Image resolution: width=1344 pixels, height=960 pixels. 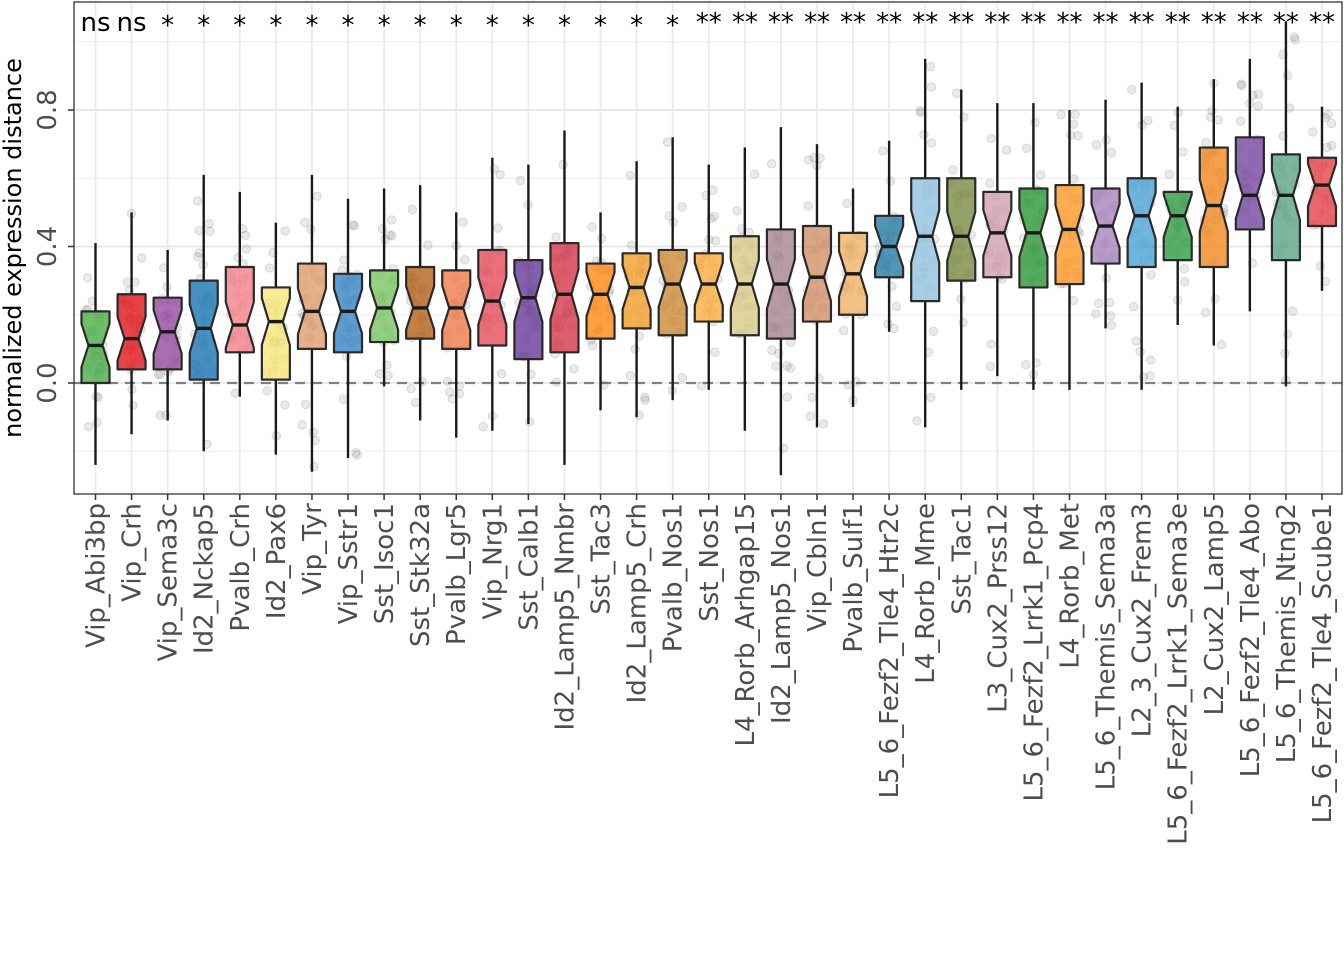 What do you see at coordinates (782, 613) in the screenshot?
I see `x-tick-label: Id2_Lamp5_Nos1` at bounding box center [782, 613].